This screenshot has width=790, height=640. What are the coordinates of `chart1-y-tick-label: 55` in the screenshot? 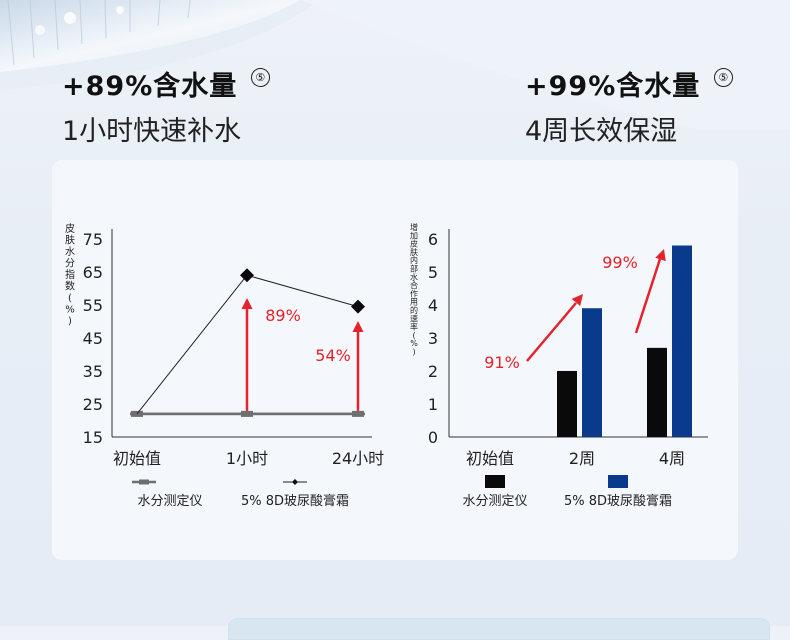 It's located at (93, 305).